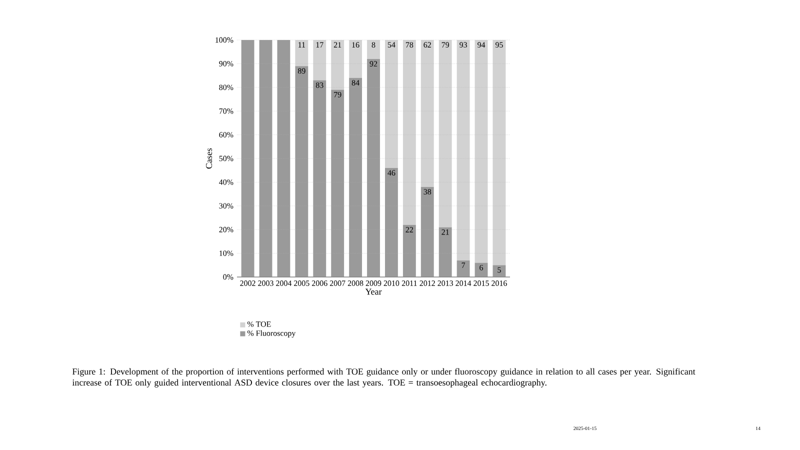 The image size is (800, 450). I want to click on caption: Figure 1: Development of the proportion of interventions performed with TOE guidance only or under fluoroscopy guidance in relation to all cases per year. Significant increase of TOE only guided interventional ASD device closures over the last years. TOE = transoesophageal echocardiography., so click(384, 378).